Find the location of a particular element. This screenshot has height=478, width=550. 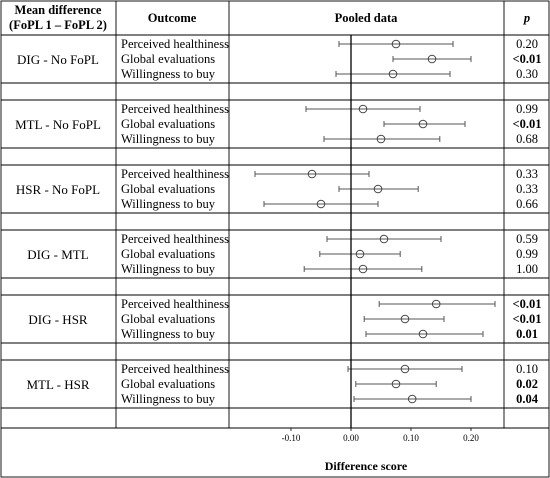

p-value: 0.01 is located at coordinates (527, 334).